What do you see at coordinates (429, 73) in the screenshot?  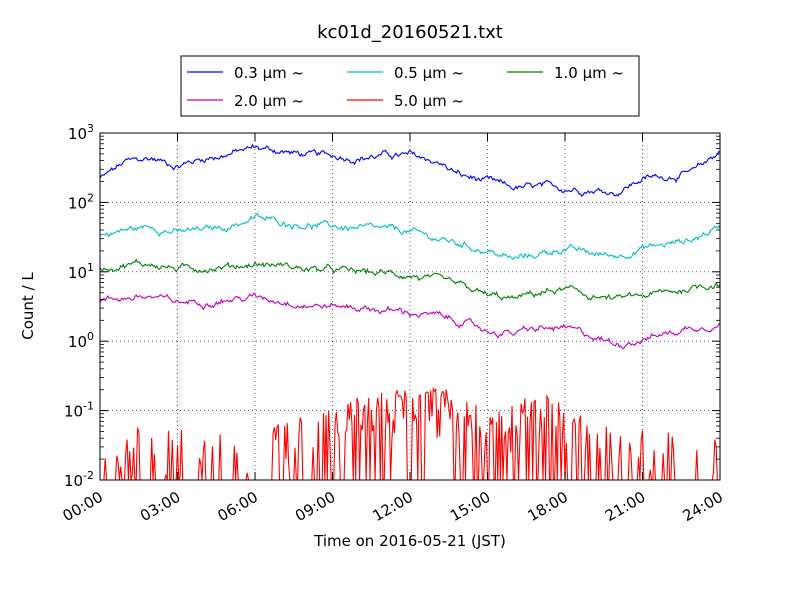 I see `legend-label-2: 0.5 μm ~` at bounding box center [429, 73].